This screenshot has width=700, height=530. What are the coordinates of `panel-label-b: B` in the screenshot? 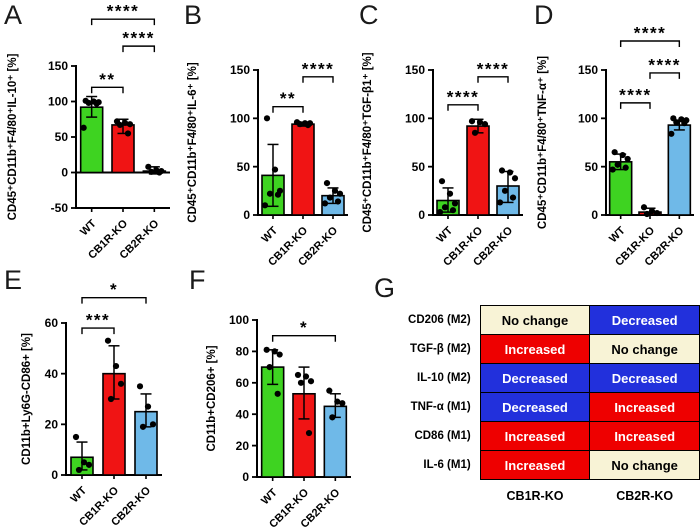 It's located at (193, 15).